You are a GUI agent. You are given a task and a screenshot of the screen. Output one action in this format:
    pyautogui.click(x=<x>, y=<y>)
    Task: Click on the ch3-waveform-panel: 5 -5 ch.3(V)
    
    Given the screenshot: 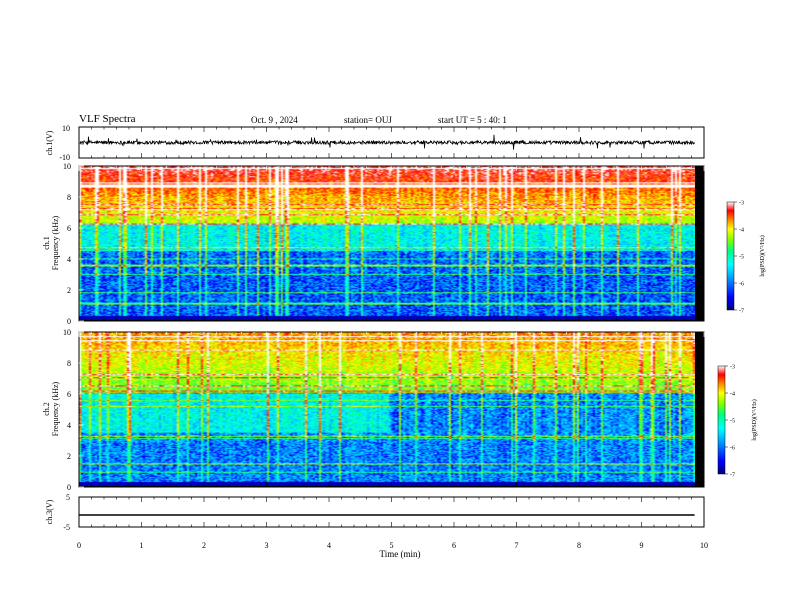 What is the action you would take?
    pyautogui.click(x=375, y=512)
    